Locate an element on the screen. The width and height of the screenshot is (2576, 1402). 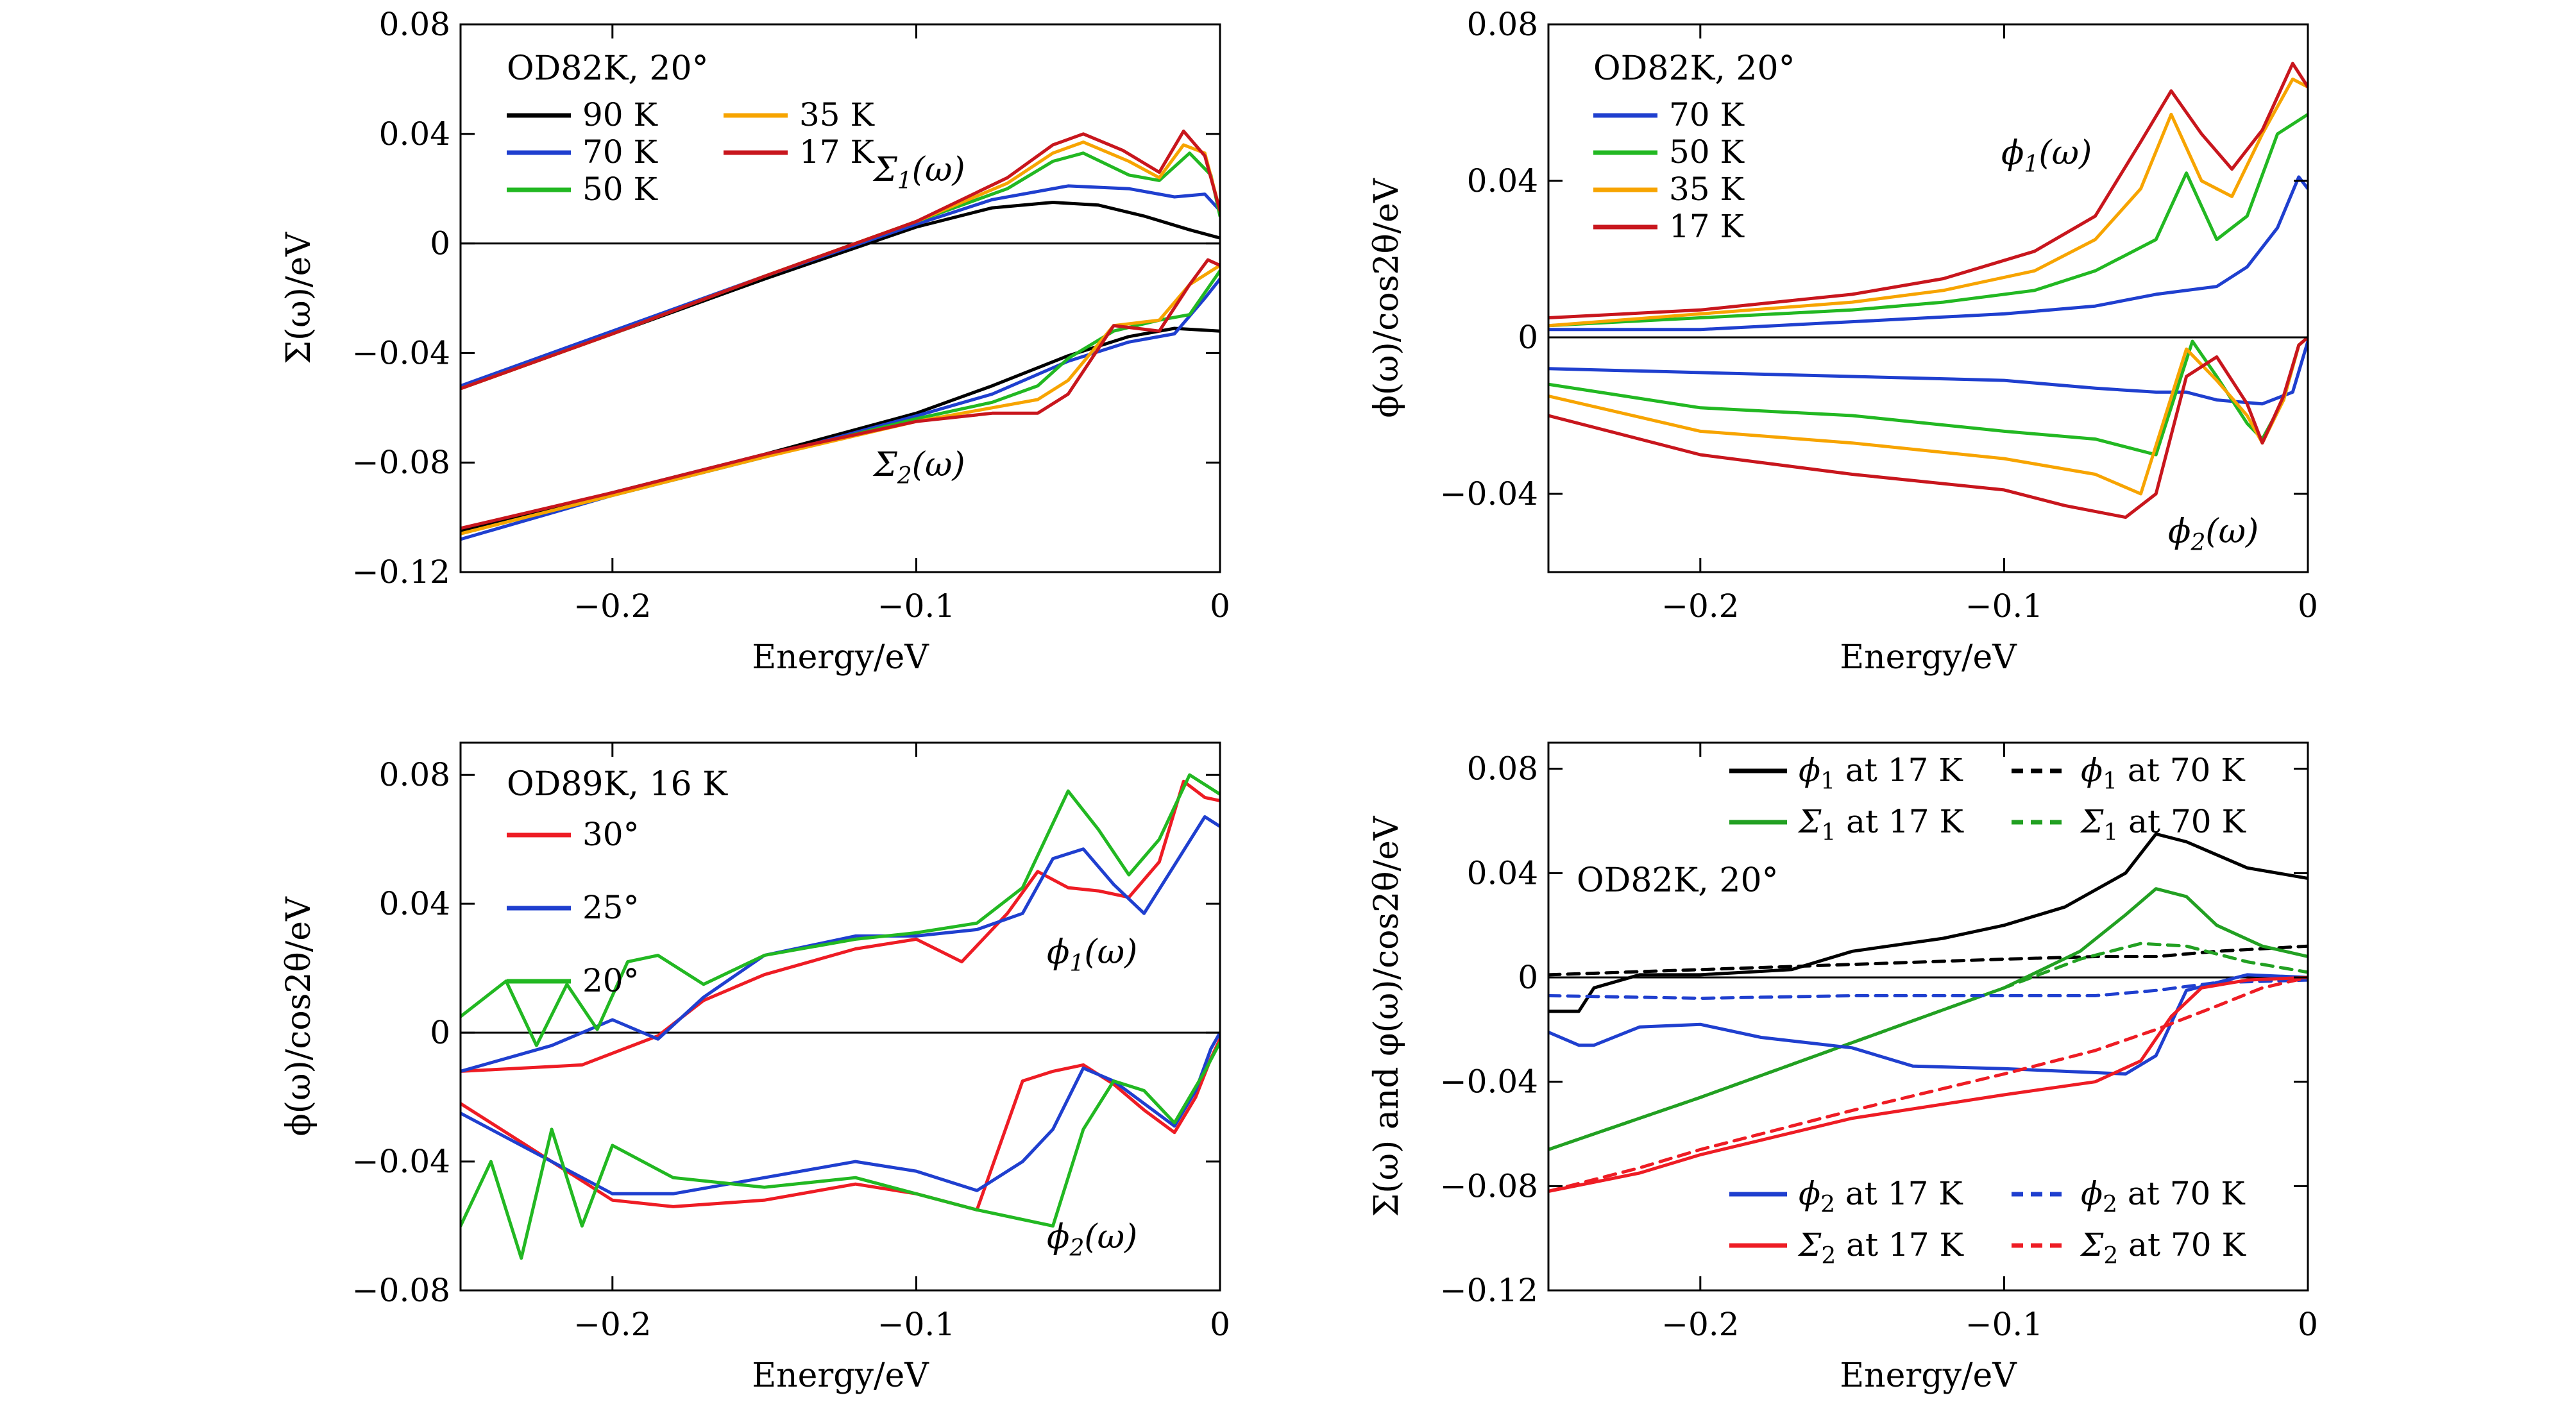
legend-label: 90 K is located at coordinates (620, 115).